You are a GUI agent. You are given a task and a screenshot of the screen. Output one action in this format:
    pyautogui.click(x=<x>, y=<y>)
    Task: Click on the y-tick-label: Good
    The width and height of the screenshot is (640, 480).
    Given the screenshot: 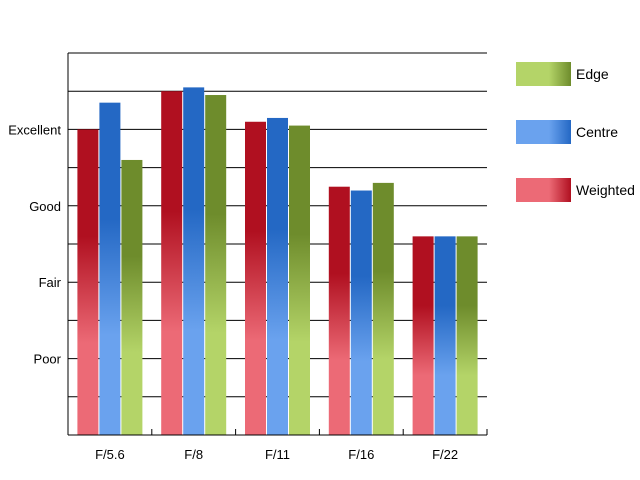 What is the action you would take?
    pyautogui.click(x=45, y=206)
    